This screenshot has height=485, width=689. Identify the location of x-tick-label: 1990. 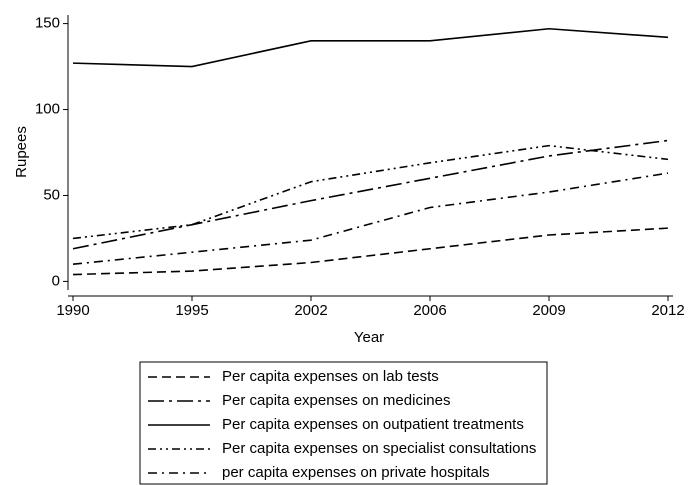
(72, 310).